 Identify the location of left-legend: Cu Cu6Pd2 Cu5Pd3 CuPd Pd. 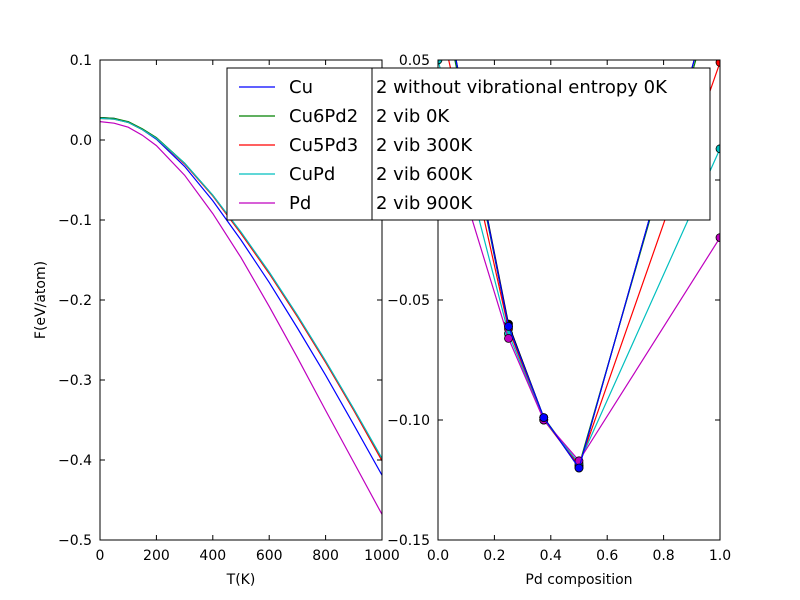
(299, 144).